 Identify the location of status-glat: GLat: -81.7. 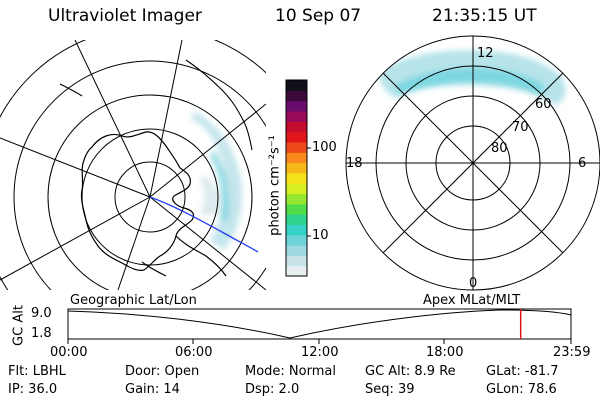
(522, 371).